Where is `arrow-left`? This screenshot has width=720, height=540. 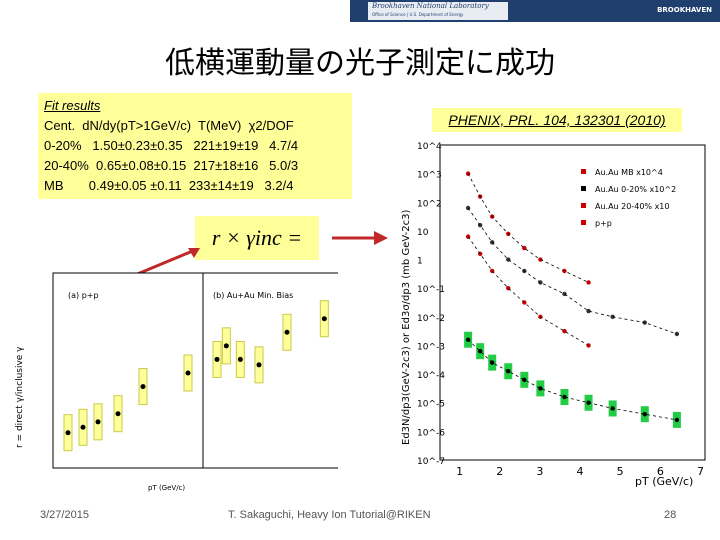
arrow-left is located at coordinates (167, 262).